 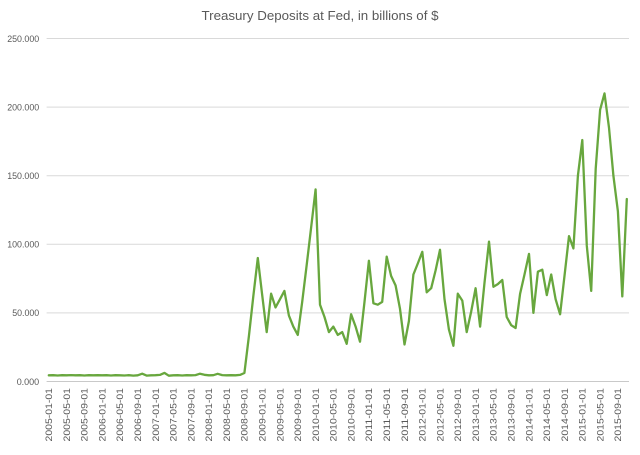 I want to click on svg-text: 2010-09-01, so click(x=351, y=415).